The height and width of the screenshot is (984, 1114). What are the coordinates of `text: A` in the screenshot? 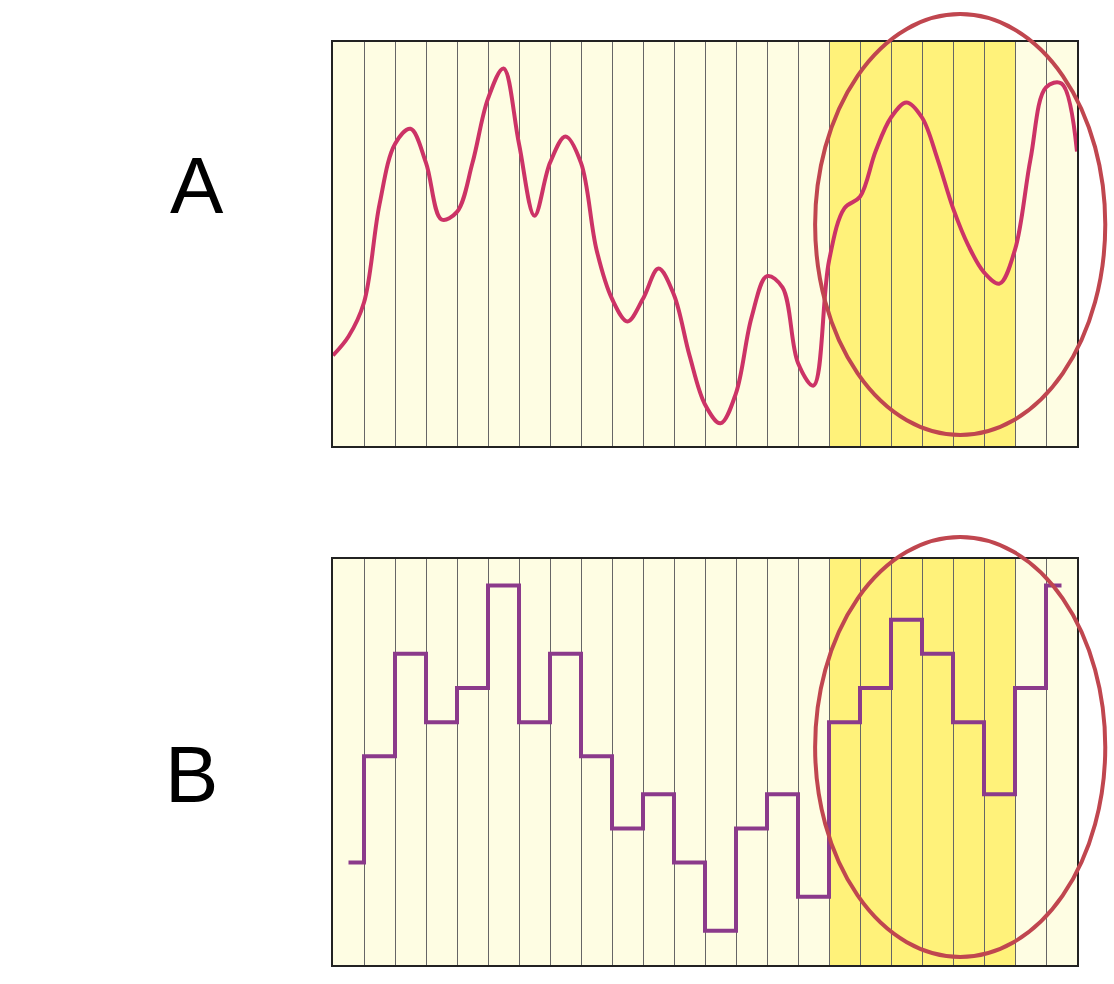 It's located at (197, 185).